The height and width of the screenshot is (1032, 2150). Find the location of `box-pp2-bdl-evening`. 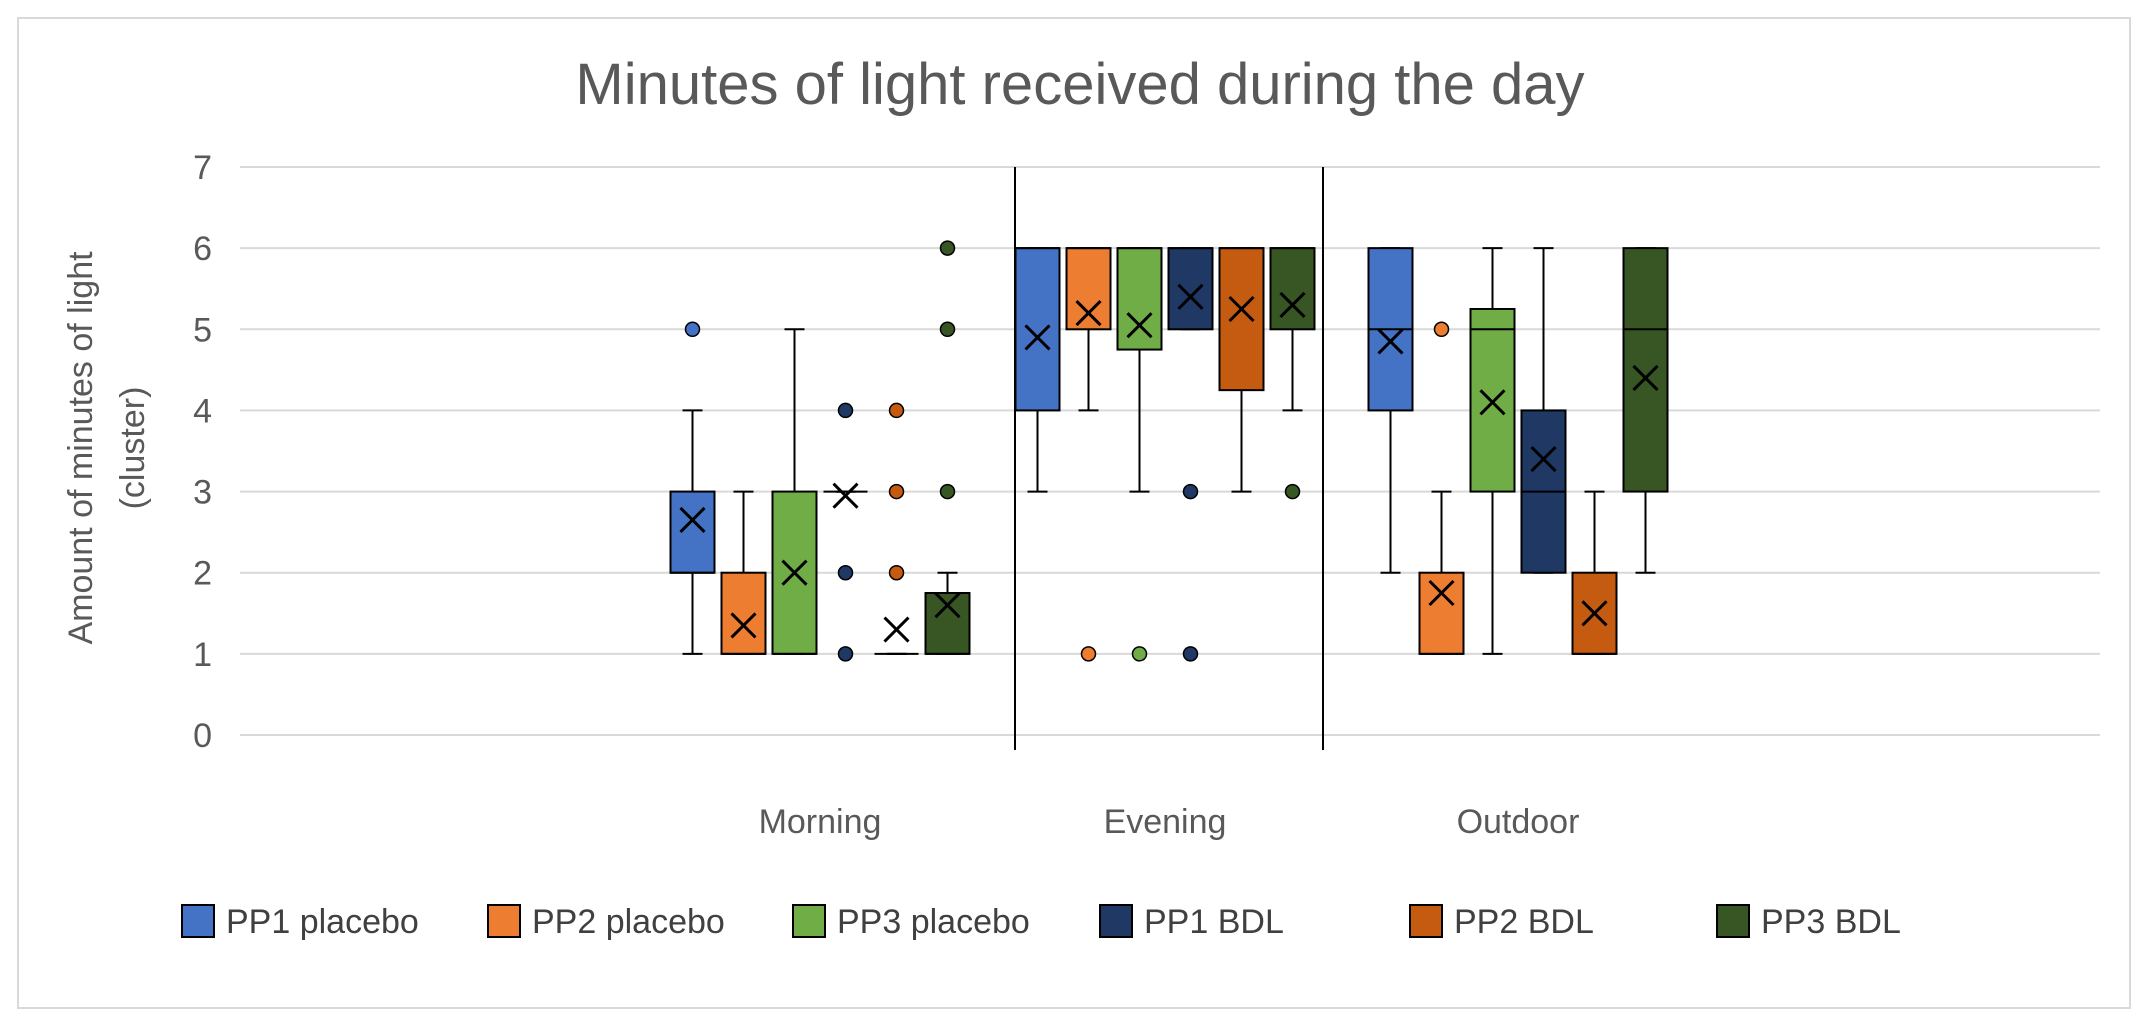

box-pp2-bdl-evening is located at coordinates (1241, 370).